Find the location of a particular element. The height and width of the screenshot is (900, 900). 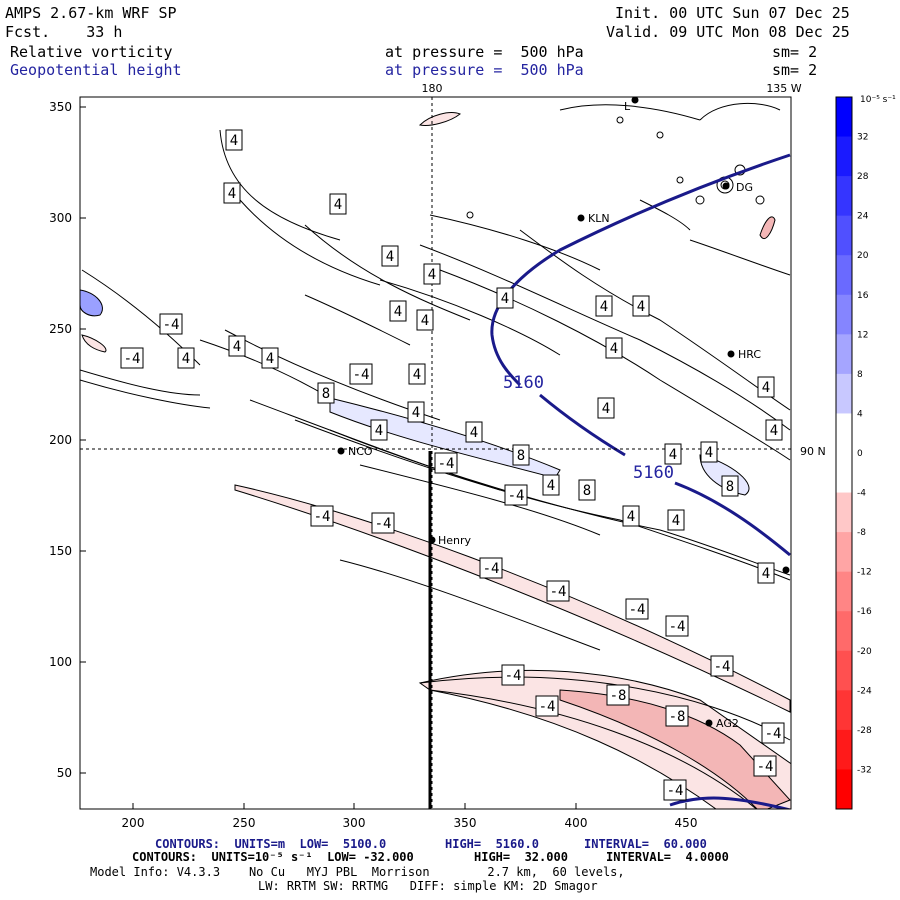

colorbar-tick-label: -8 is located at coordinates (861, 533).